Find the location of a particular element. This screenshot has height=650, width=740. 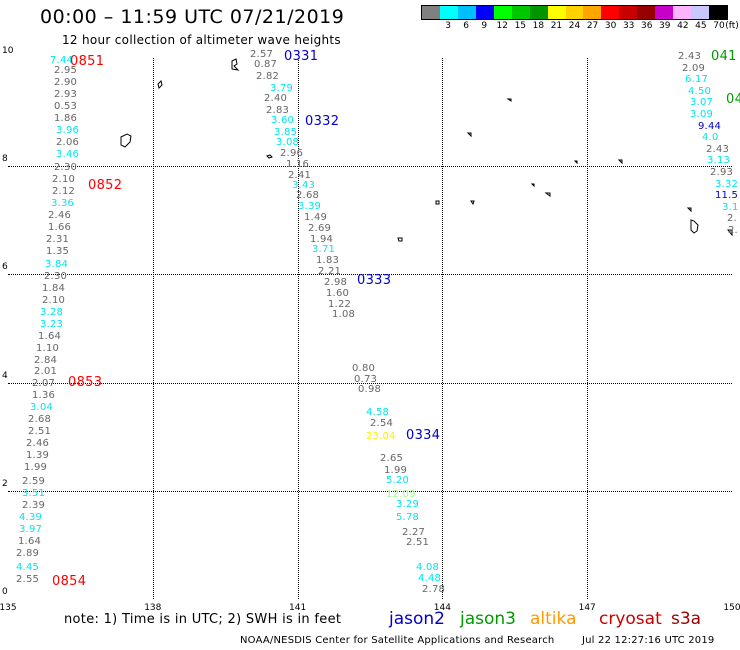

swh-value: 2.69 is located at coordinates (320, 228).